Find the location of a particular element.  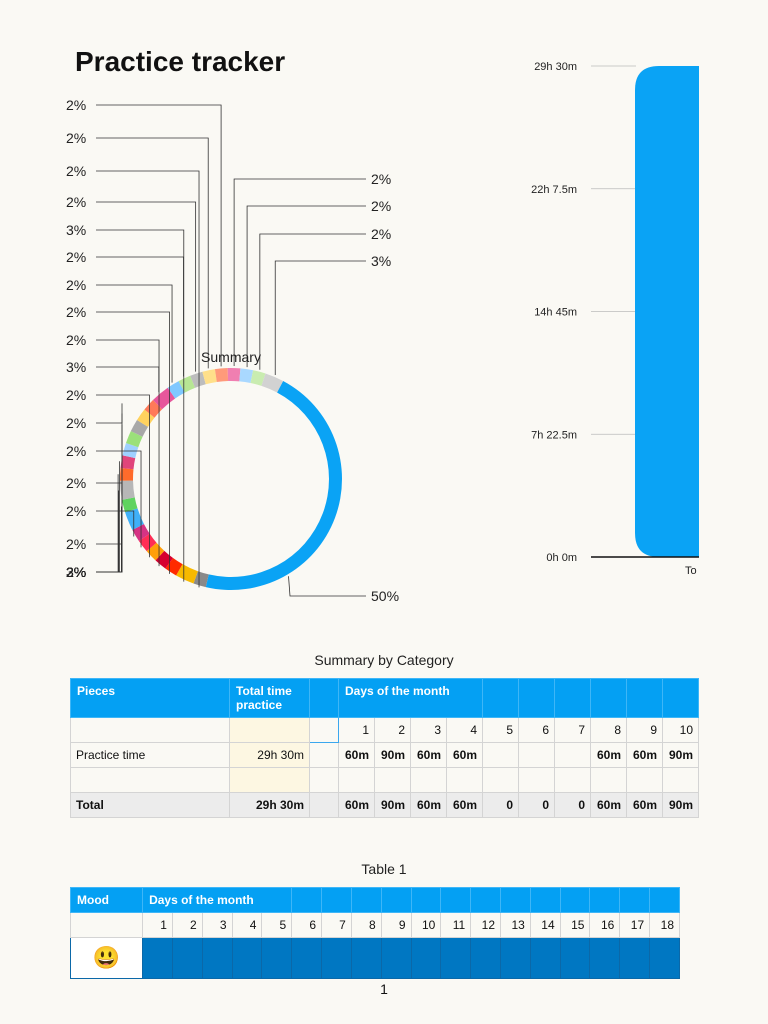

page-title: Practice tracker is located at coordinates (180, 61).